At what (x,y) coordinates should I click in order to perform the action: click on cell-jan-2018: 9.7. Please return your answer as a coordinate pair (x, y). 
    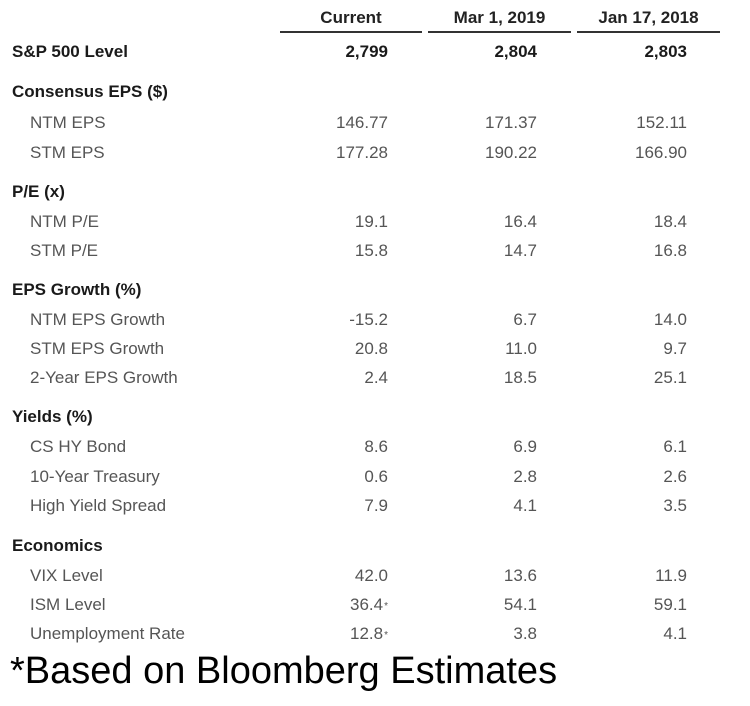
    Looking at the image, I should click on (675, 349).